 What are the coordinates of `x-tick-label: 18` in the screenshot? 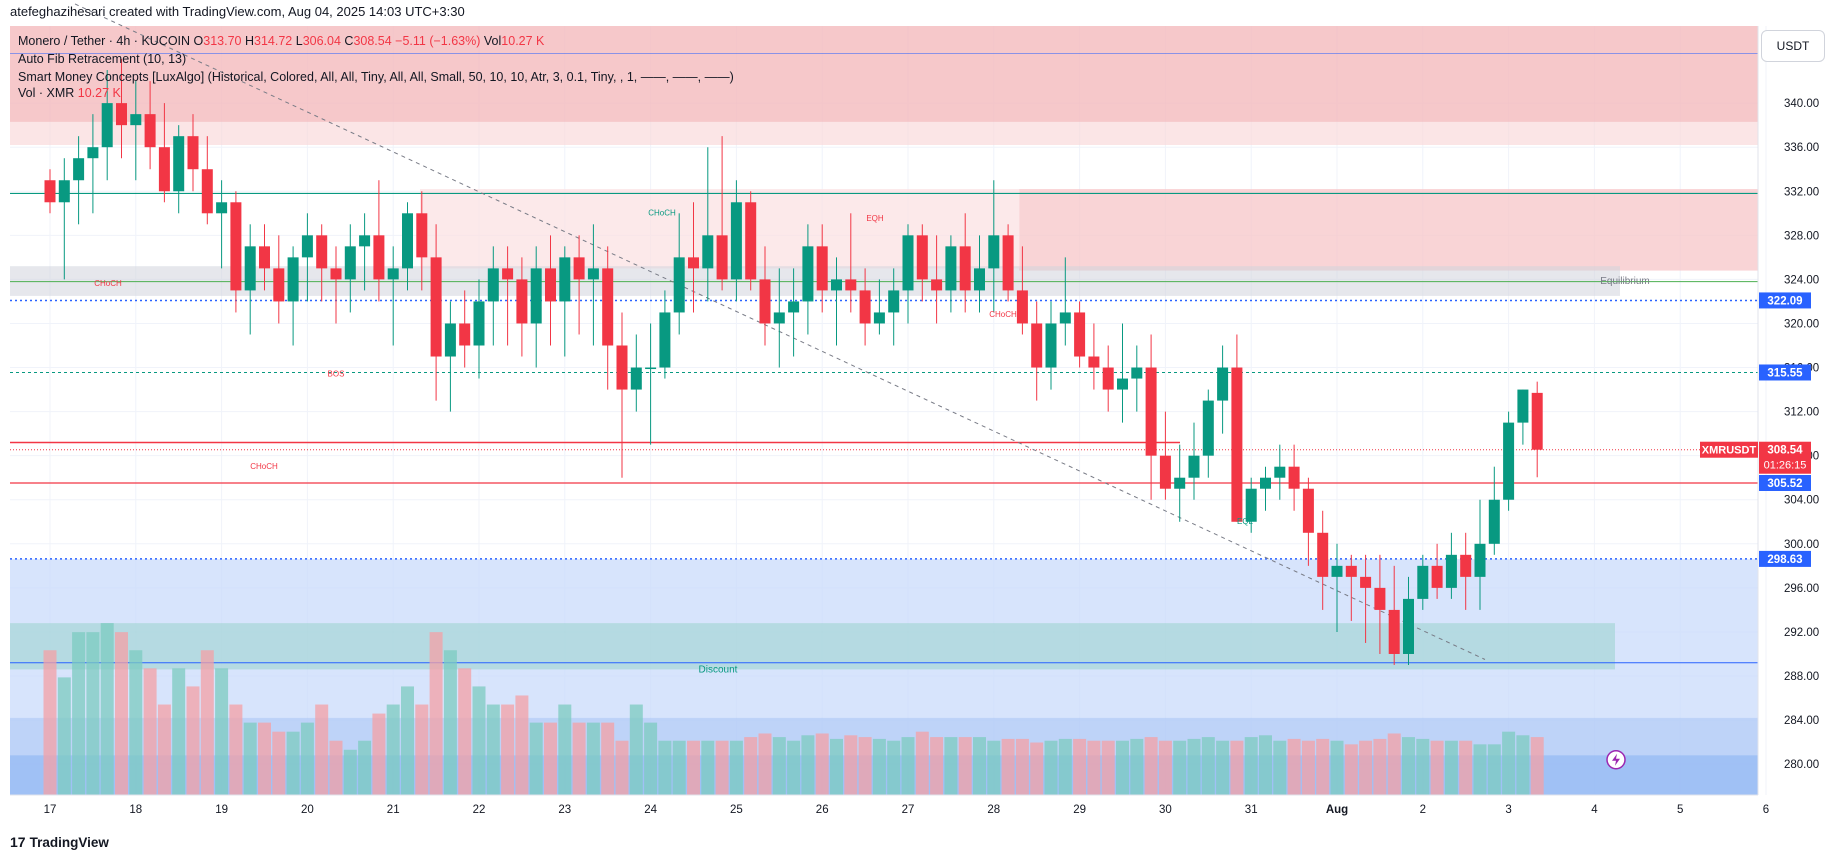 It's located at (135, 810).